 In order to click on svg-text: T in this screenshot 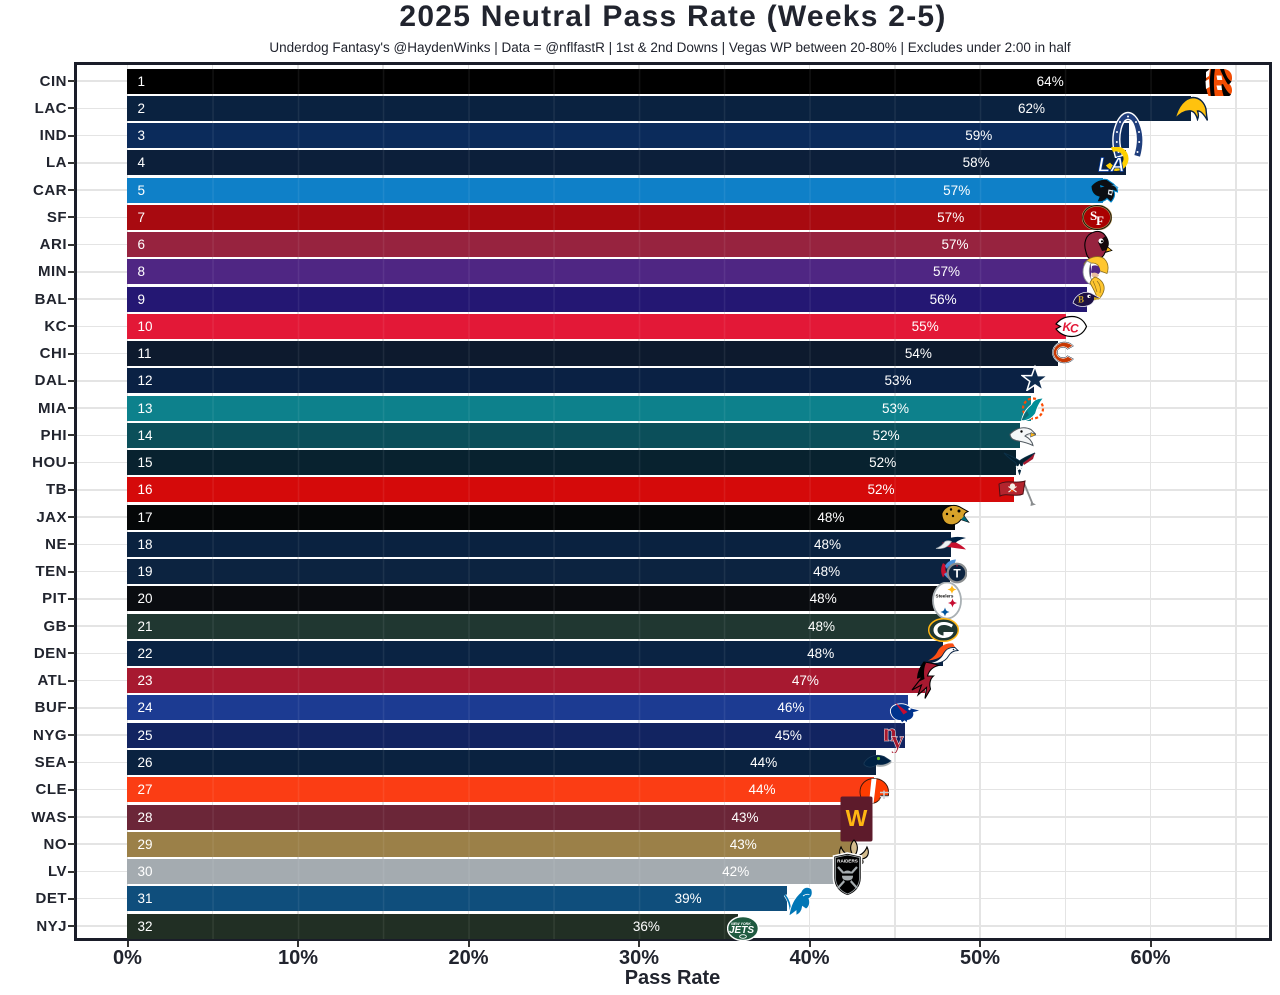, I will do `click(957, 573)`.